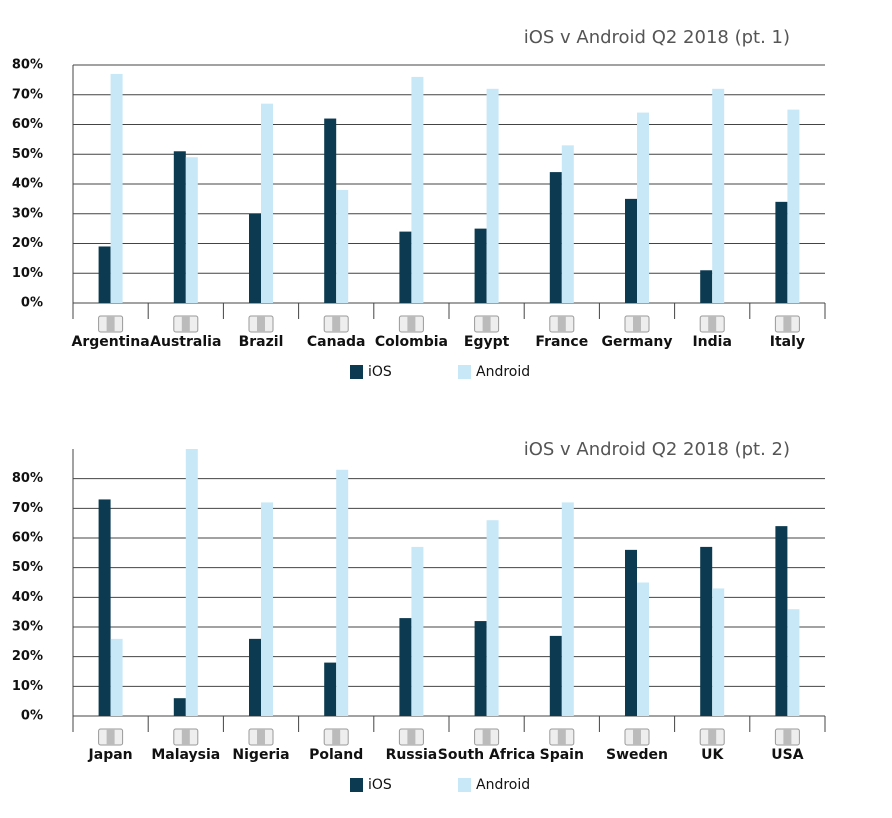 This screenshot has width=892, height=818. I want to click on x-tick-label: Malaysia, so click(185, 755).